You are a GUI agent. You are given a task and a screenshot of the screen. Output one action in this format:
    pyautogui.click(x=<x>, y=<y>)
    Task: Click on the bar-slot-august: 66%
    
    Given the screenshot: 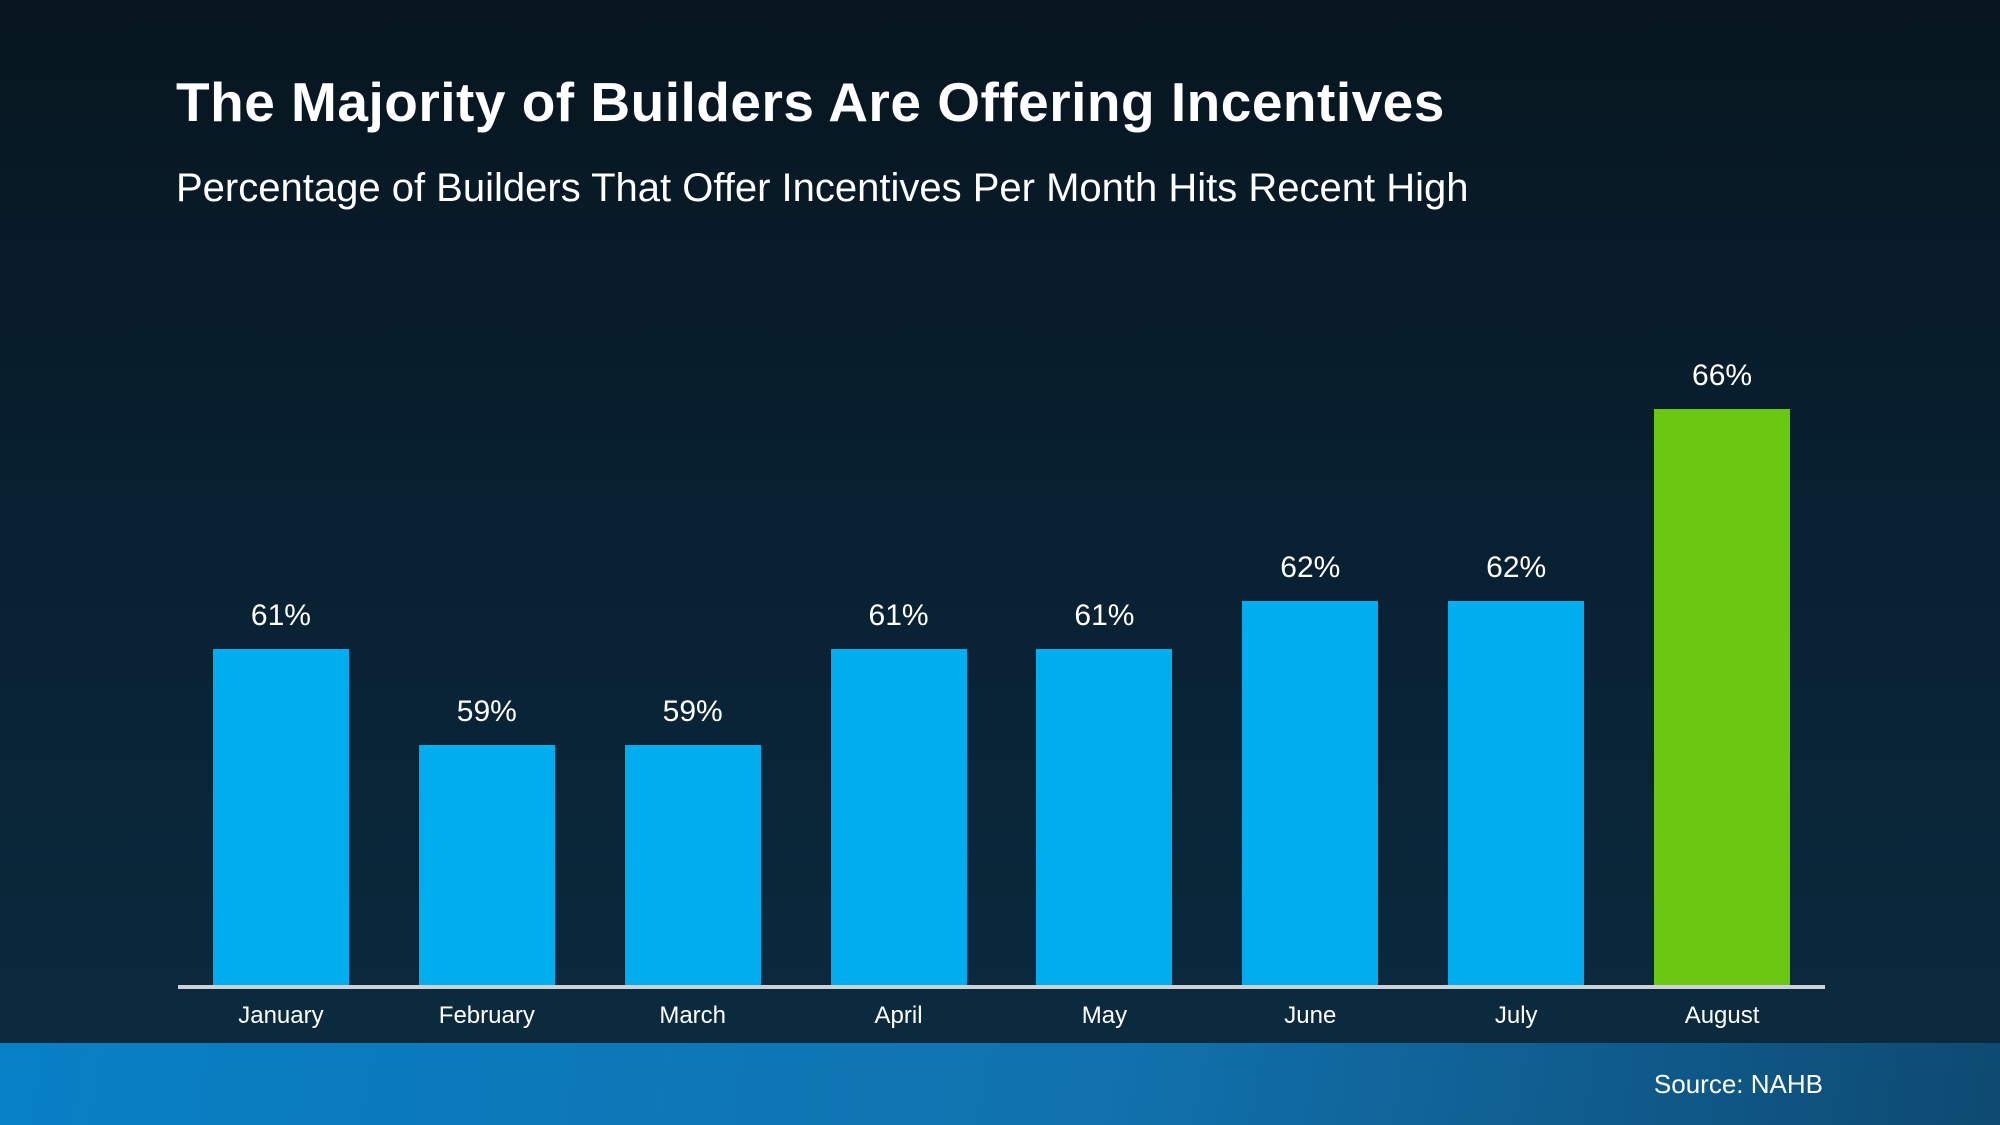 What is the action you would take?
    pyautogui.click(x=1722, y=672)
    